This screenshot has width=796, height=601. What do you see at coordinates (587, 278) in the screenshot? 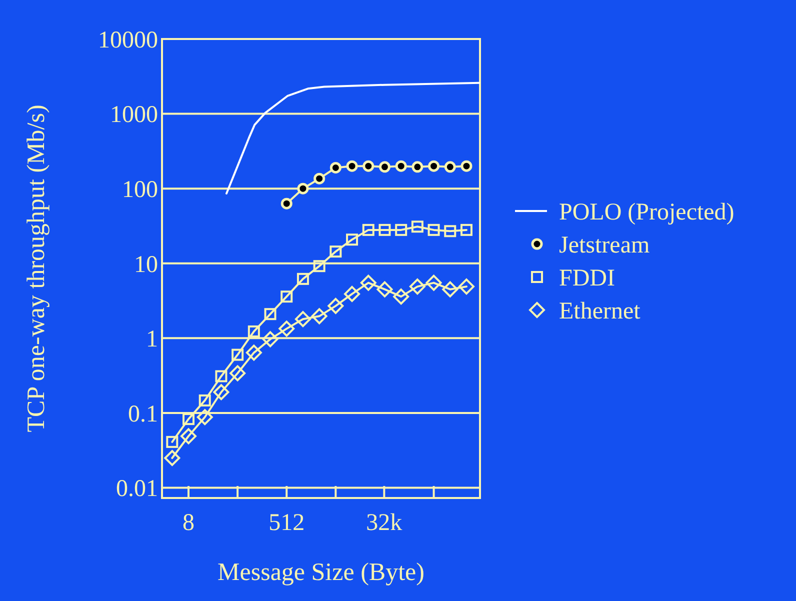
I see `legend-label: FDDI` at bounding box center [587, 278].